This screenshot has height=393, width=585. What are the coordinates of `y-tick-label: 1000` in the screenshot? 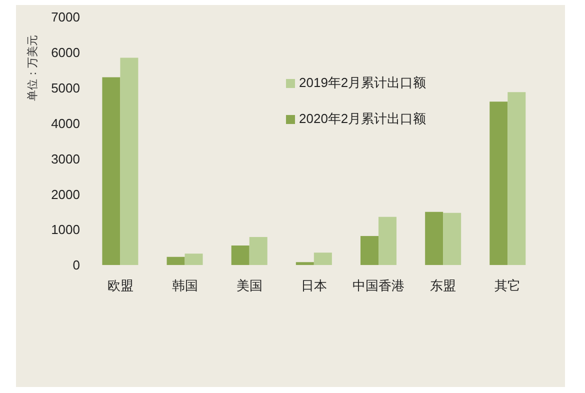 It's located at (65, 230).